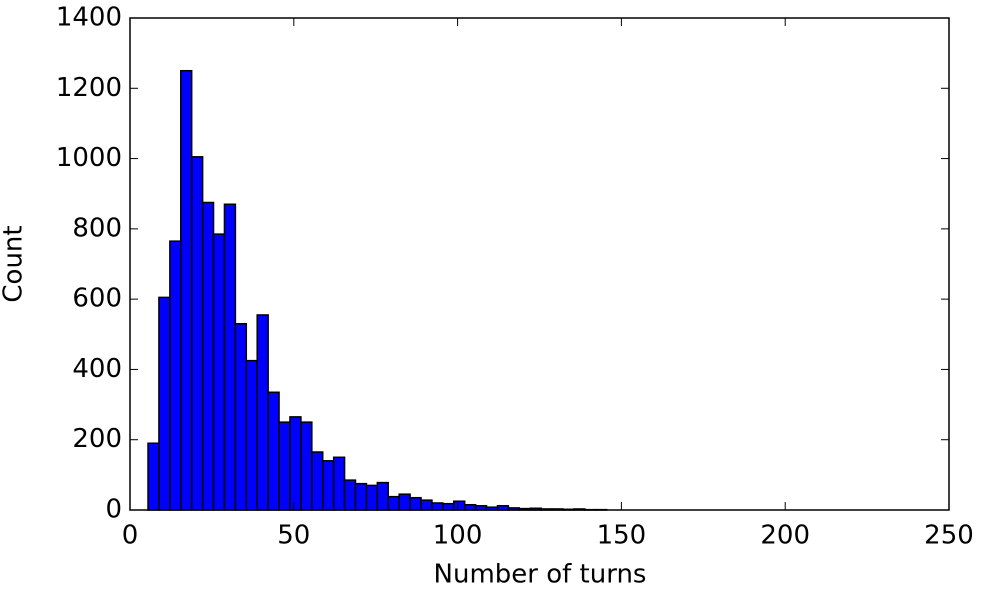 The width and height of the screenshot is (1000, 600). What do you see at coordinates (130, 536) in the screenshot?
I see `x-tick-label: 0` at bounding box center [130, 536].